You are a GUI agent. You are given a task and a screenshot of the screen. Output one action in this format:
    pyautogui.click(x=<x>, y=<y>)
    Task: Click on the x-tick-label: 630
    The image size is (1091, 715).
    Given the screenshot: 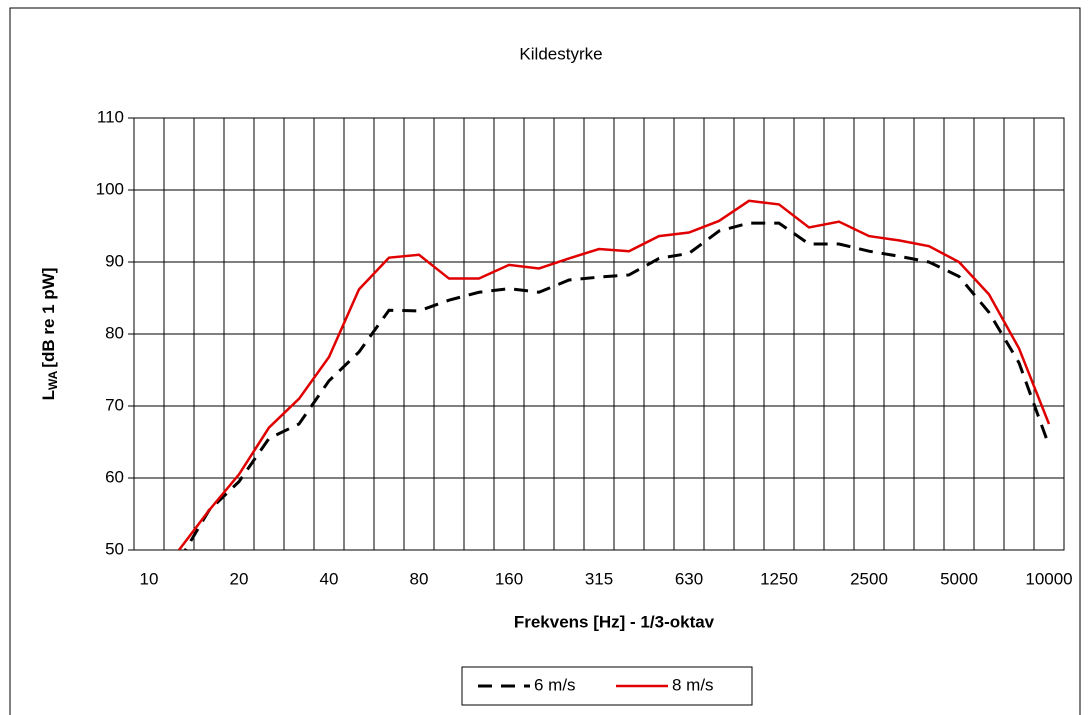 What is the action you would take?
    pyautogui.click(x=689, y=578)
    